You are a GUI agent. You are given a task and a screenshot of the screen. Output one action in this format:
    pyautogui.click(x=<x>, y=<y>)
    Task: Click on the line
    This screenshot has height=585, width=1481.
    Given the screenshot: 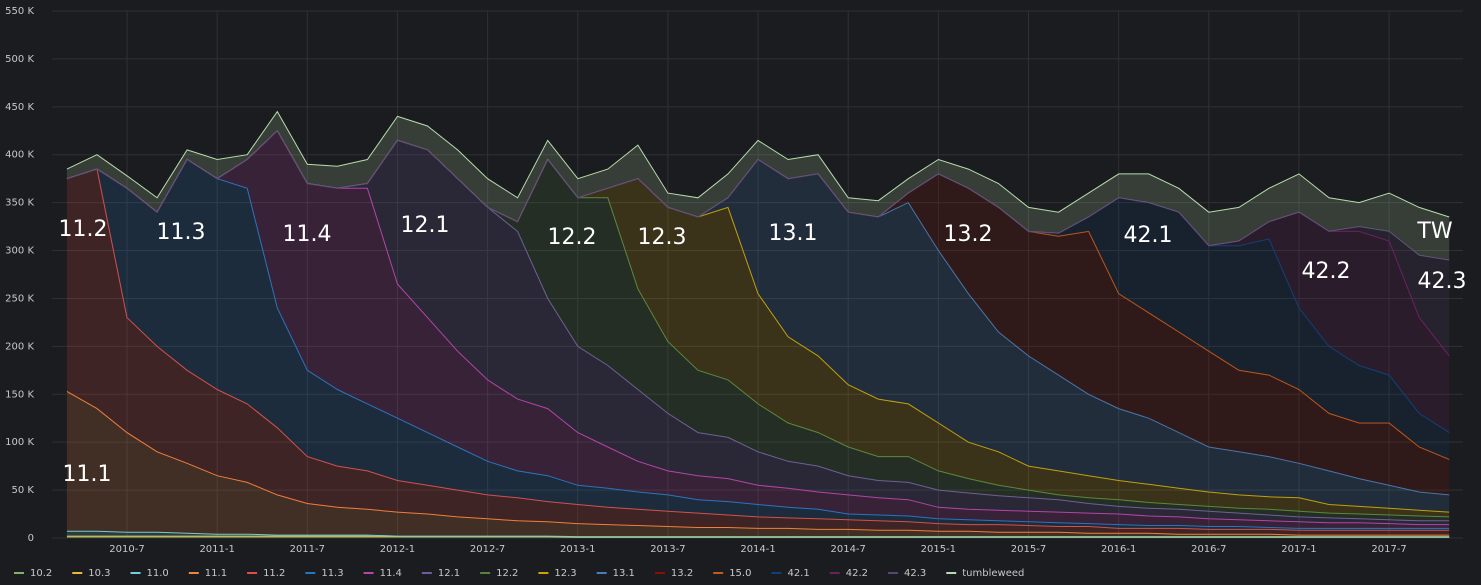 What is the action you would take?
    pyautogui.click(x=758, y=534)
    